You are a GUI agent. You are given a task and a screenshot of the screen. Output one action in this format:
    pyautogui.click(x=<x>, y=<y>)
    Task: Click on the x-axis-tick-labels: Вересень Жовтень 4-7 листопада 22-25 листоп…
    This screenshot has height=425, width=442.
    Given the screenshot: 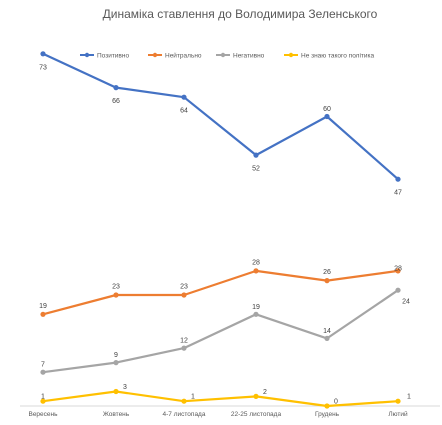 What is the action you would take?
    pyautogui.click(x=217, y=414)
    